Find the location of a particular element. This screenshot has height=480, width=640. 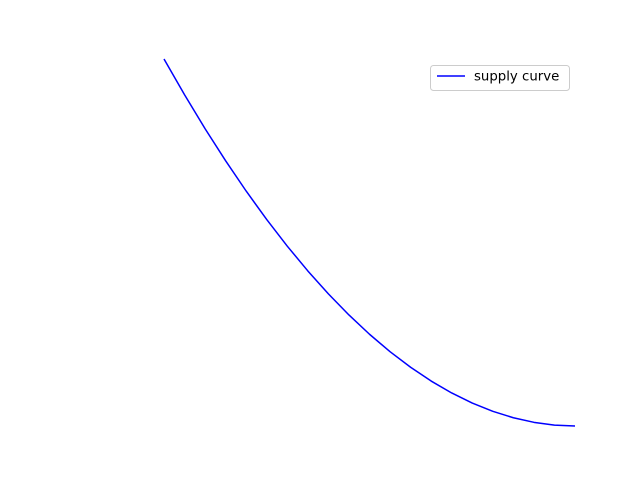

legend: supply curve is located at coordinates (500, 78).